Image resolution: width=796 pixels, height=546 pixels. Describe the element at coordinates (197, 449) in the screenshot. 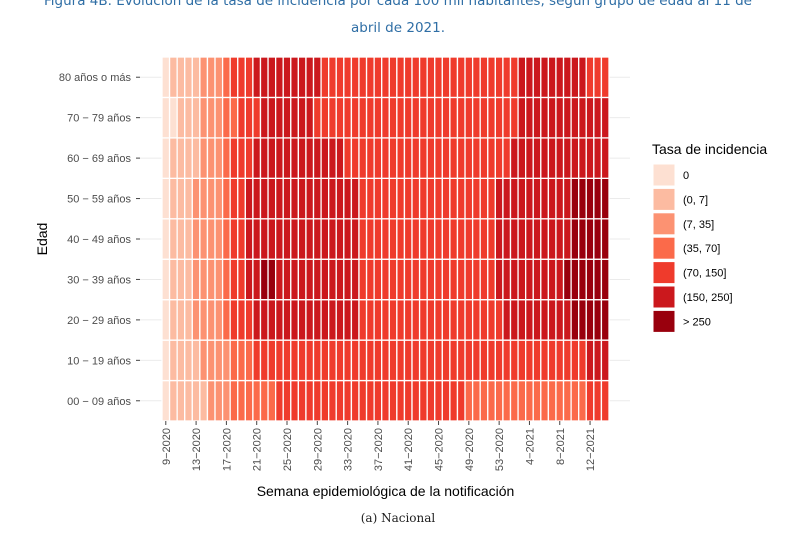

I see `x-tick-label: 13−2020` at that location.